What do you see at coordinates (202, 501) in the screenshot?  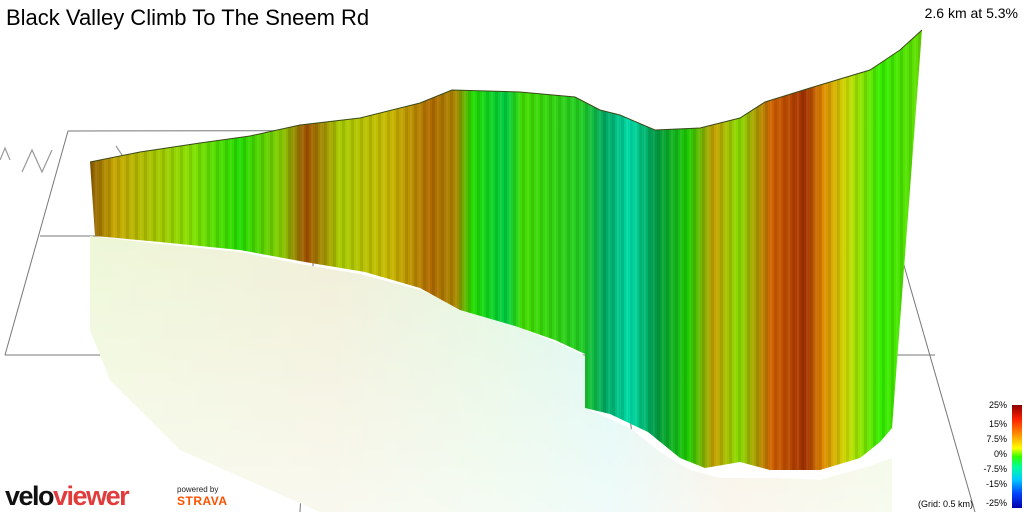 I see `strava-logo: STRAVA` at bounding box center [202, 501].